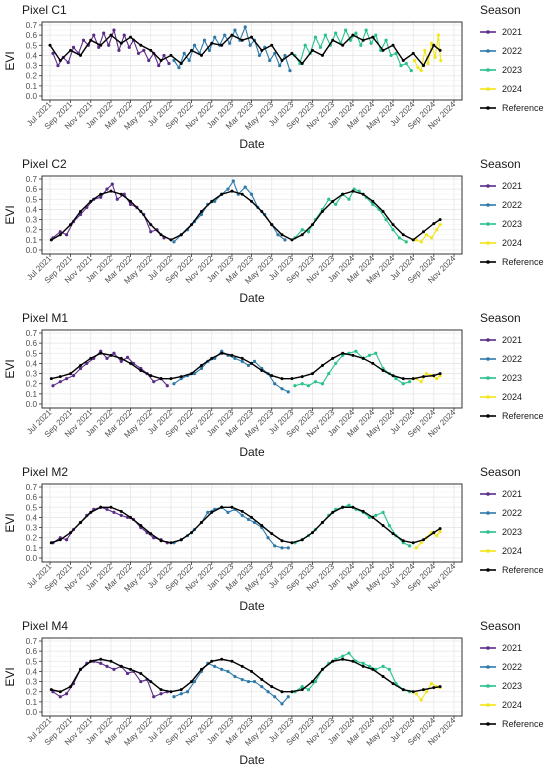 The width and height of the screenshot is (550, 772). What do you see at coordinates (32, 209) in the screenshot?
I see `y-tick-label: 0.4` at bounding box center [32, 209].